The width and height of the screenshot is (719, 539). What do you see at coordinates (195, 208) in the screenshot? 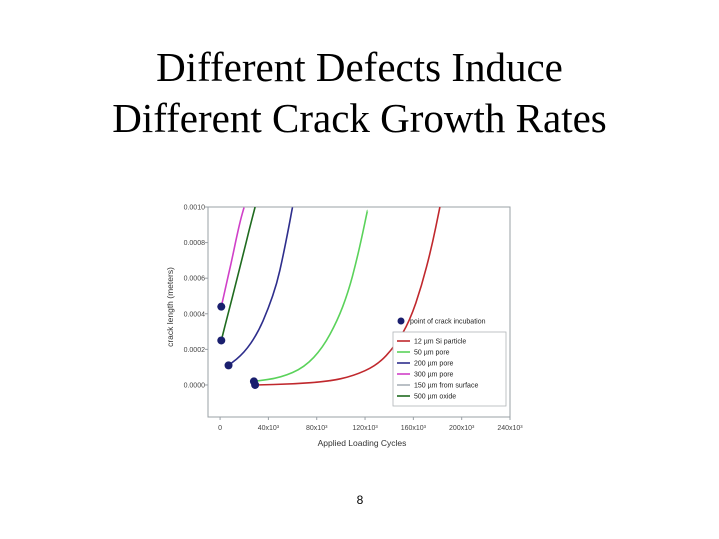
I see `y-tick-label: 0.0010` at bounding box center [195, 208].